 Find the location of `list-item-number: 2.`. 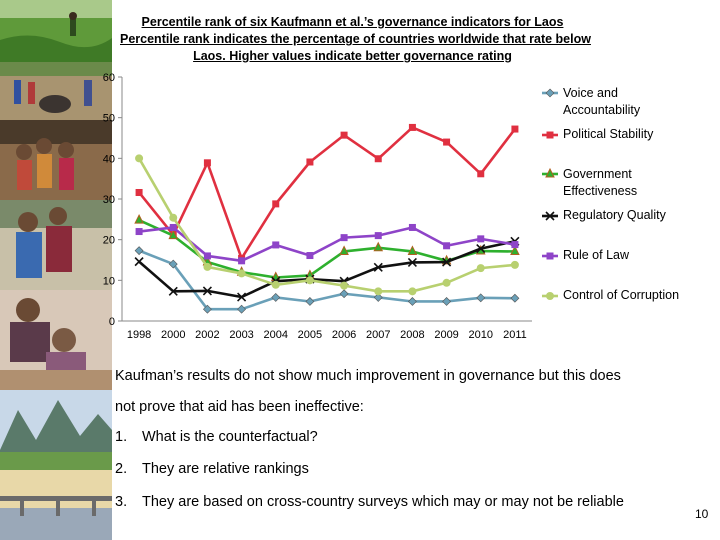

list-item-number: 2. is located at coordinates (121, 469).